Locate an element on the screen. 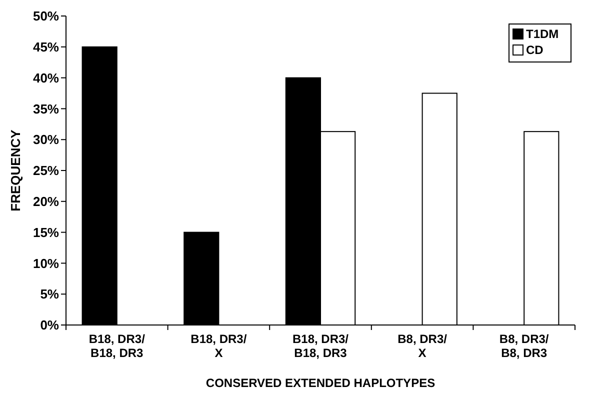 Image resolution: width=593 pixels, height=403 pixels. y-tick-label: 5% is located at coordinates (50, 294).